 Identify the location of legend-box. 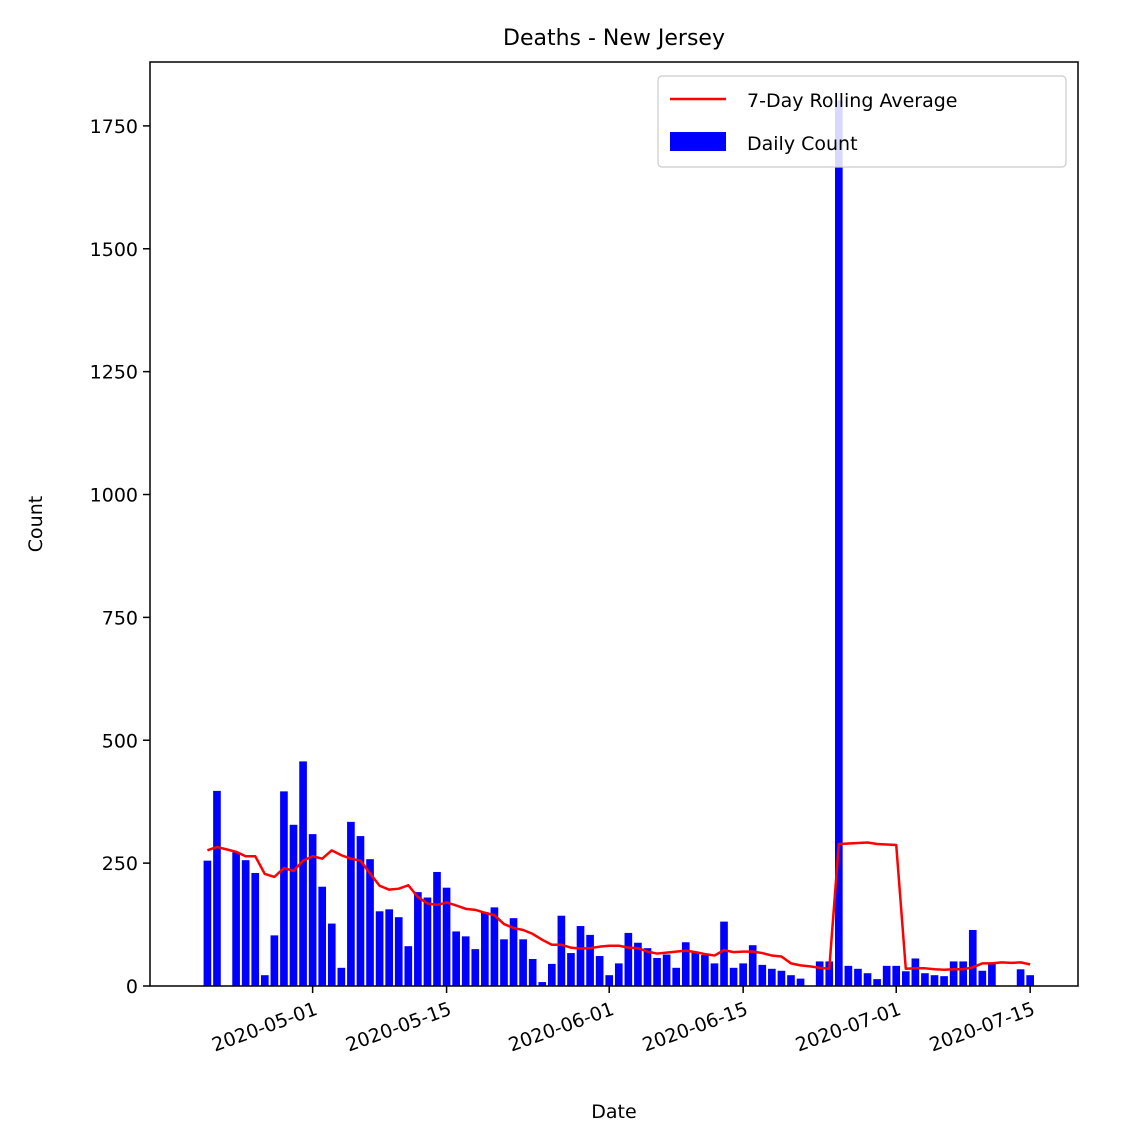
(862, 121).